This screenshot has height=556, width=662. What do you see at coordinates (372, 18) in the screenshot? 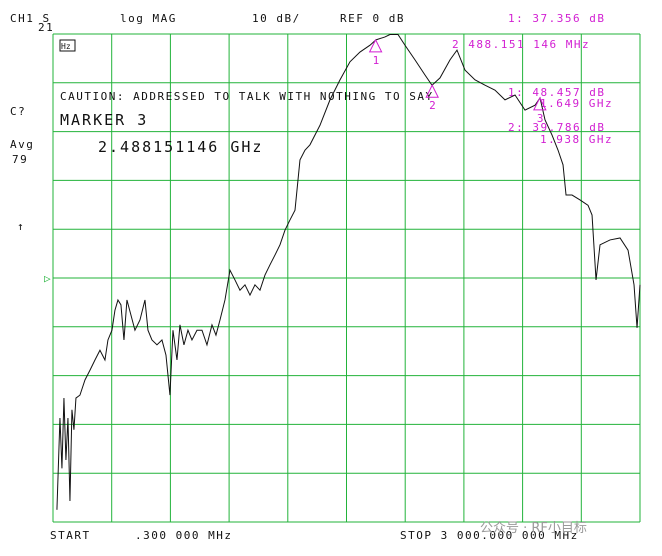
I see `reference: REF 0 dB` at bounding box center [372, 18].